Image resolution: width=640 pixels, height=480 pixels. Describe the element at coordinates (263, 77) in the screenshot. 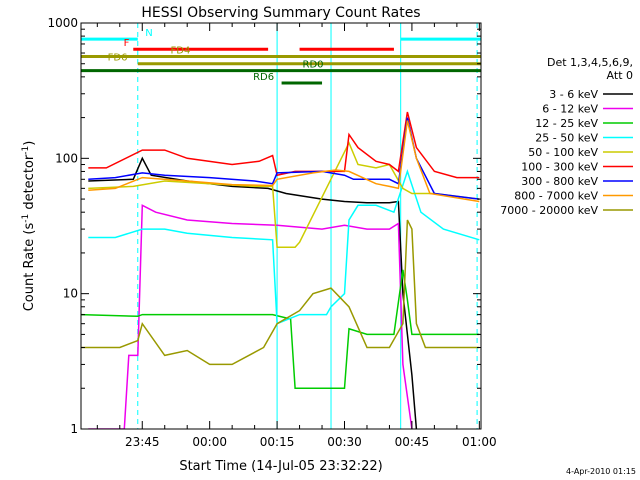

I see `flag-bar-label-5: RD6` at that location.